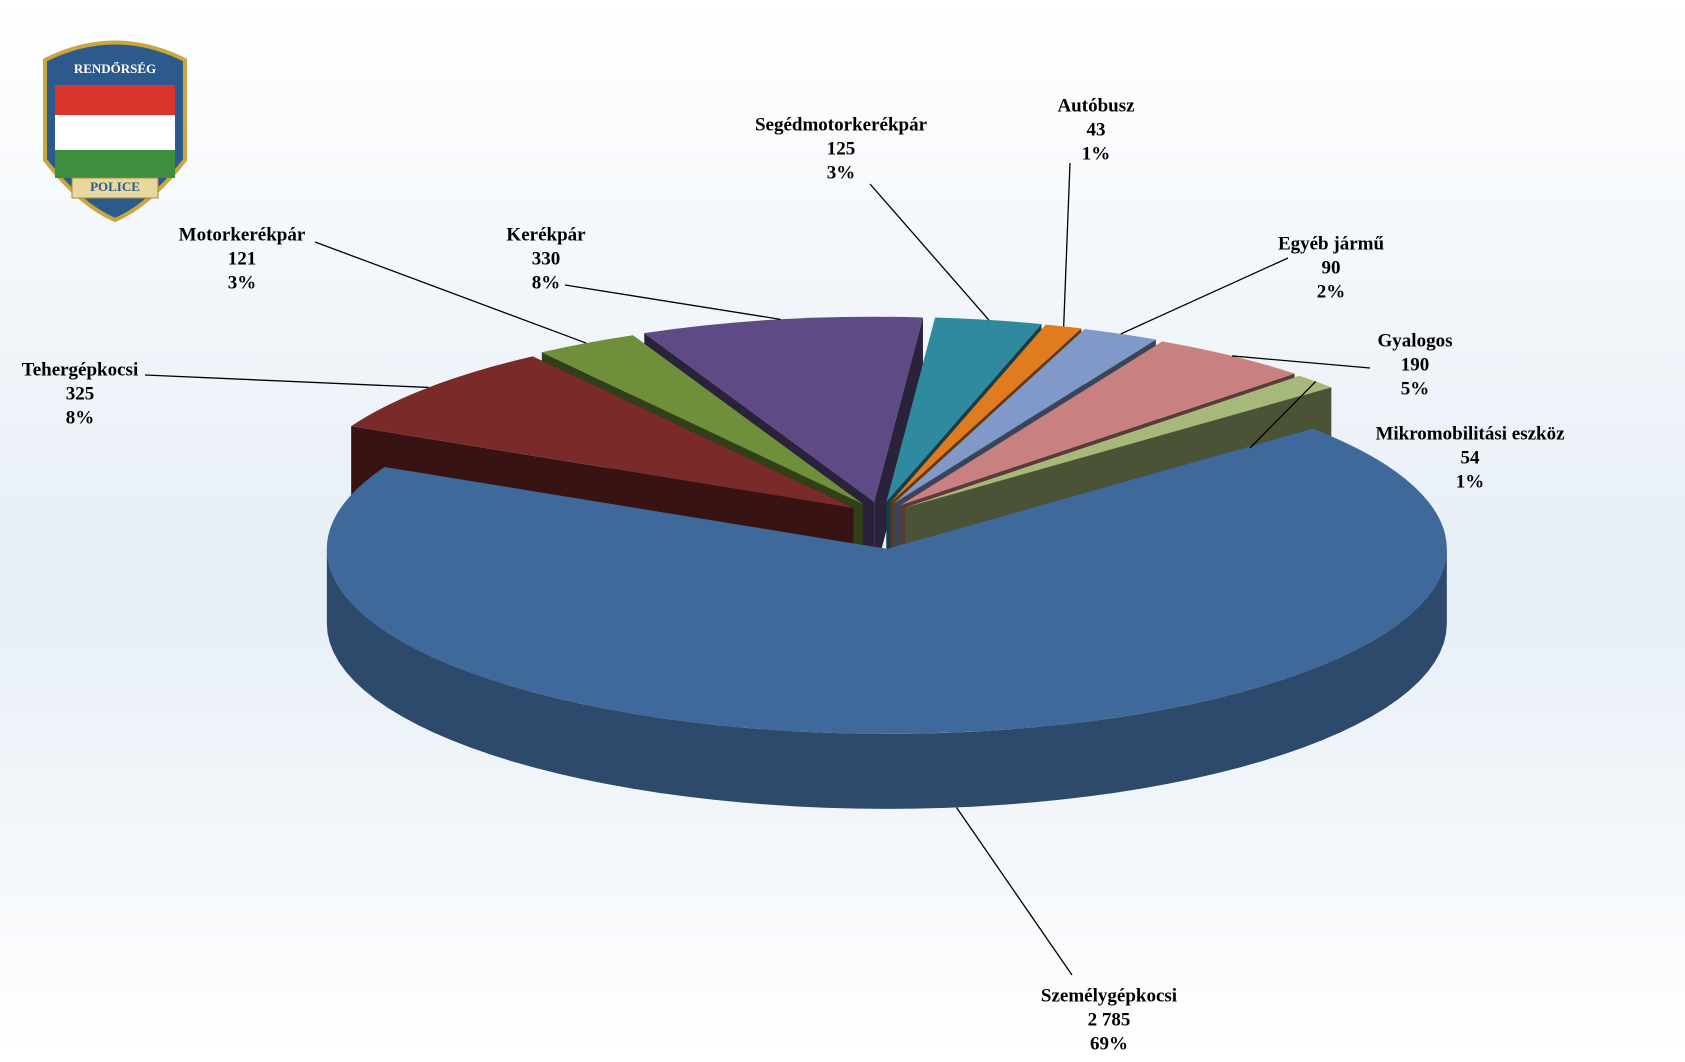 The width and height of the screenshot is (1685, 1062). I want to click on category-label: Gyalogos, so click(1415, 340).